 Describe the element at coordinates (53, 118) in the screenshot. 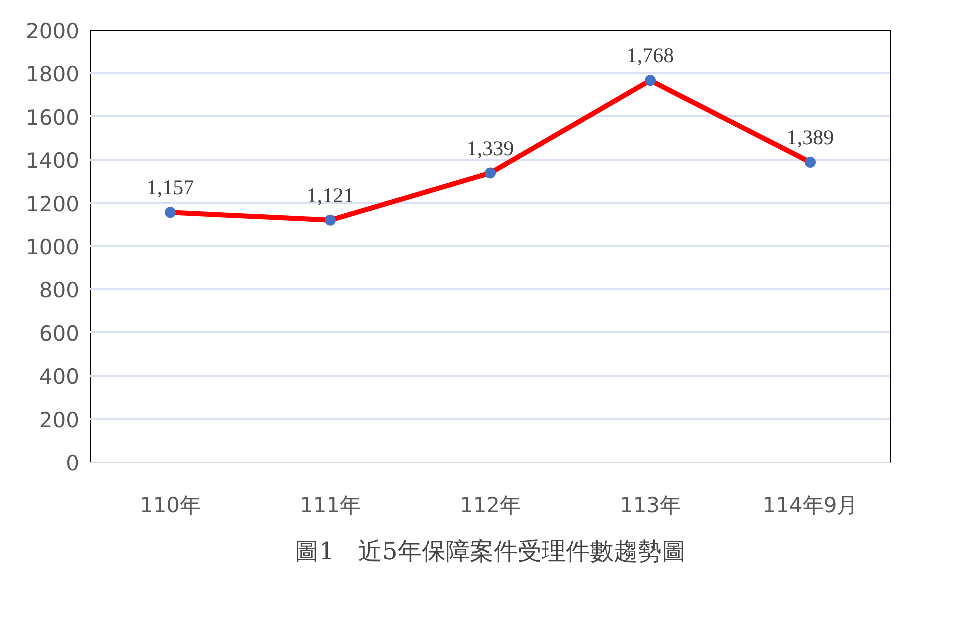

I see `y-tick-label: 1600` at that location.